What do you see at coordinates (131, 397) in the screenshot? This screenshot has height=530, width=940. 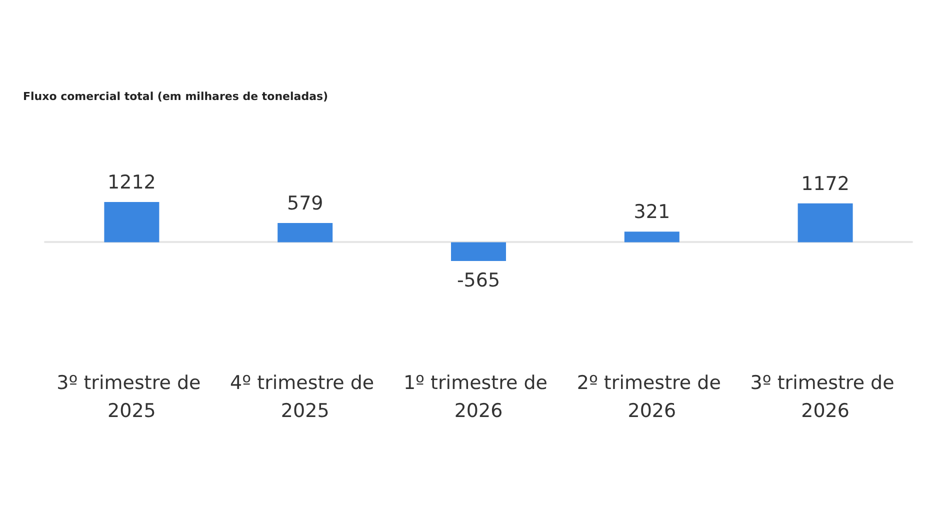 I see `x-tick-label: 3º trimestre de 2025` at bounding box center [131, 397].